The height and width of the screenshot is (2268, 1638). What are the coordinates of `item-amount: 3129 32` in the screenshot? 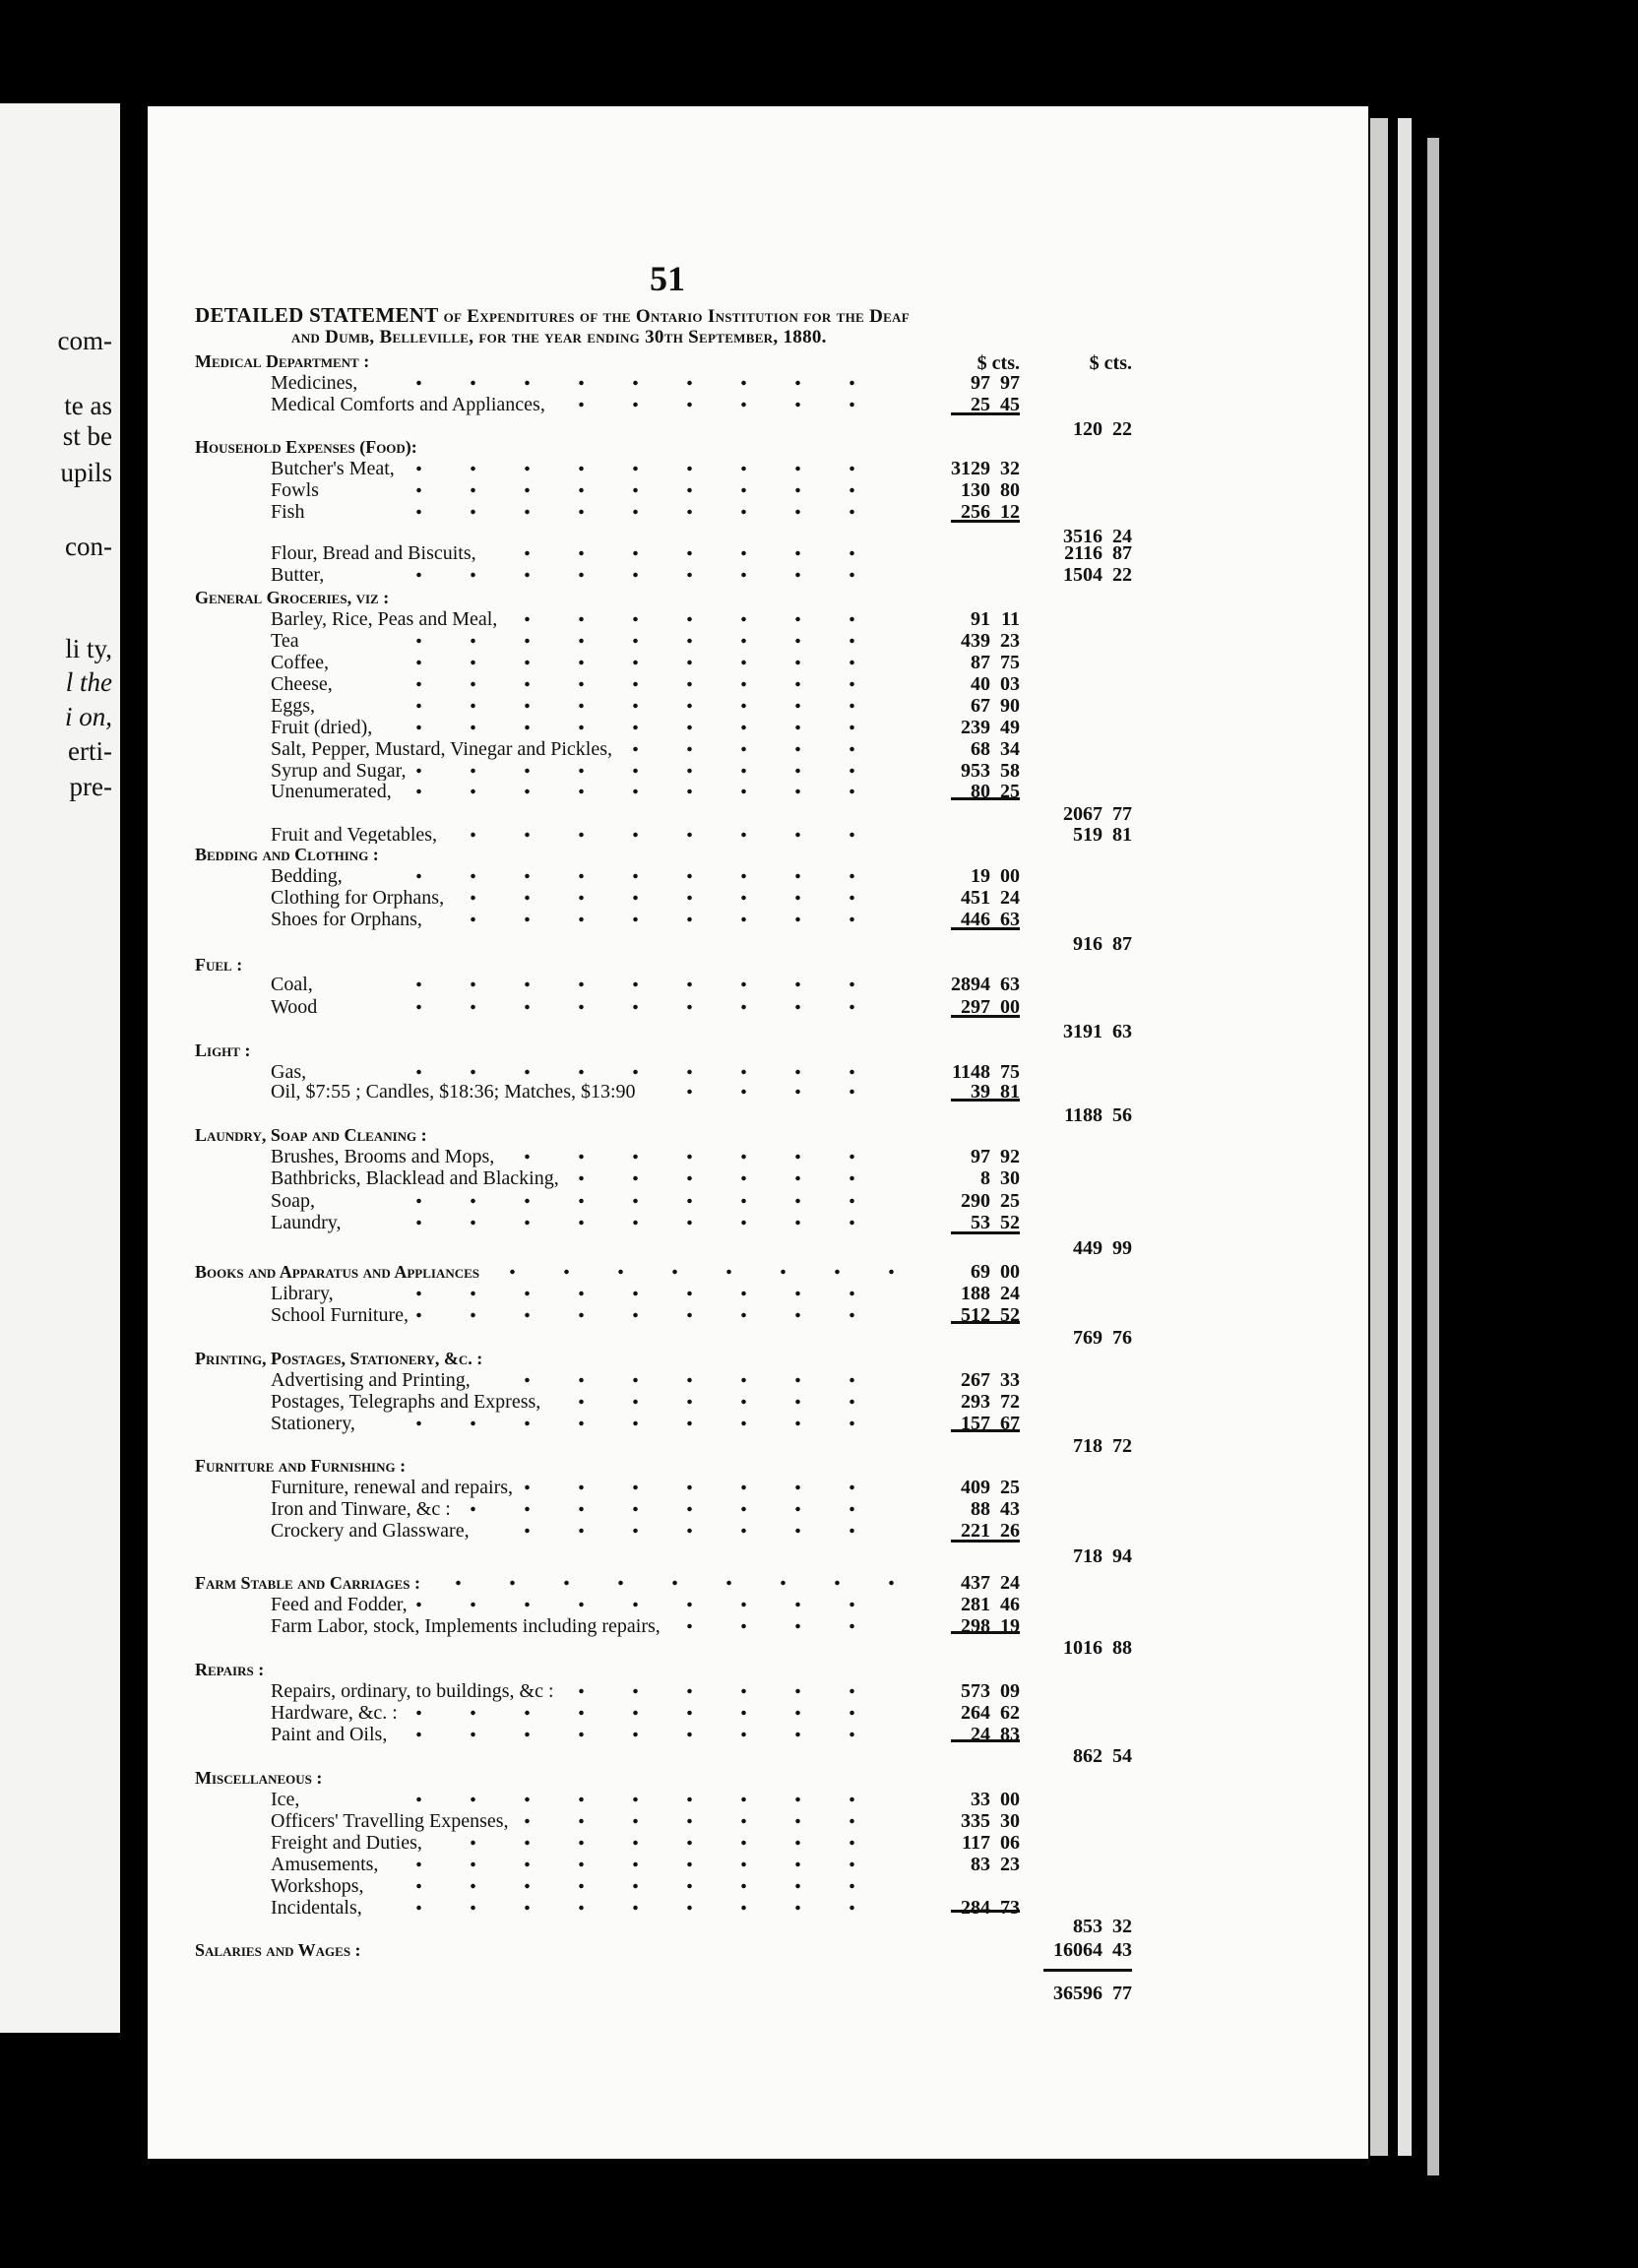 It's located at (985, 468).